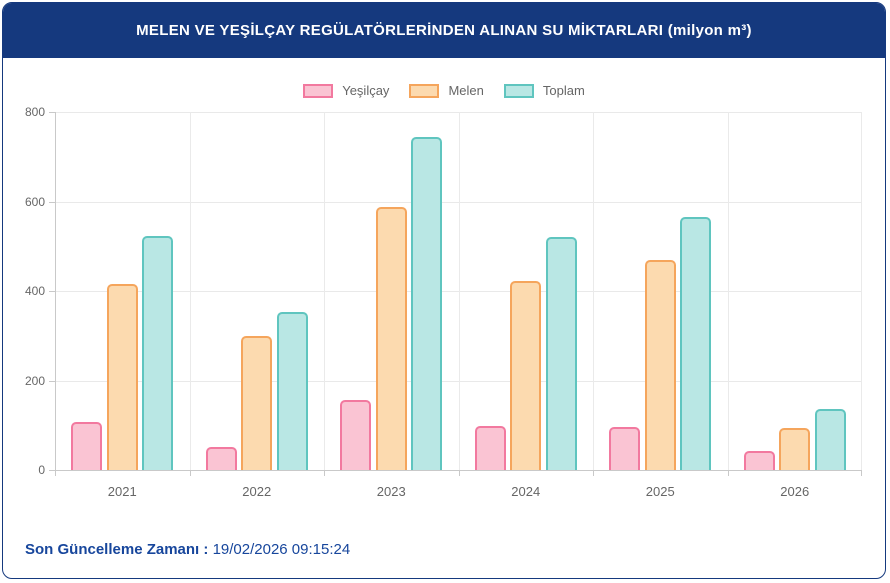 The height and width of the screenshot is (583, 890). Describe the element at coordinates (292, 391) in the screenshot. I see `bar-toplam-2022` at that location.